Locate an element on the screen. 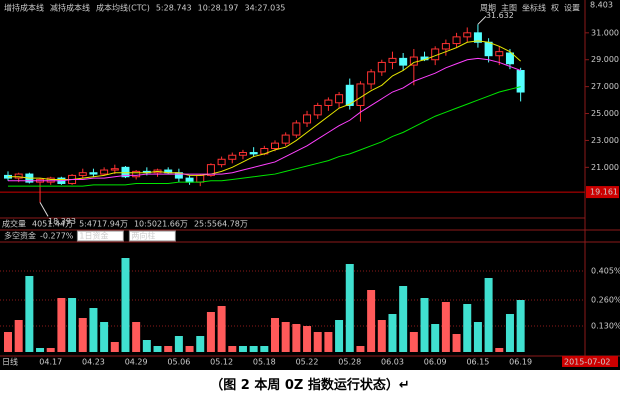 The height and width of the screenshot is (405, 620). x-tick-label: 04.17 is located at coordinates (50, 362).